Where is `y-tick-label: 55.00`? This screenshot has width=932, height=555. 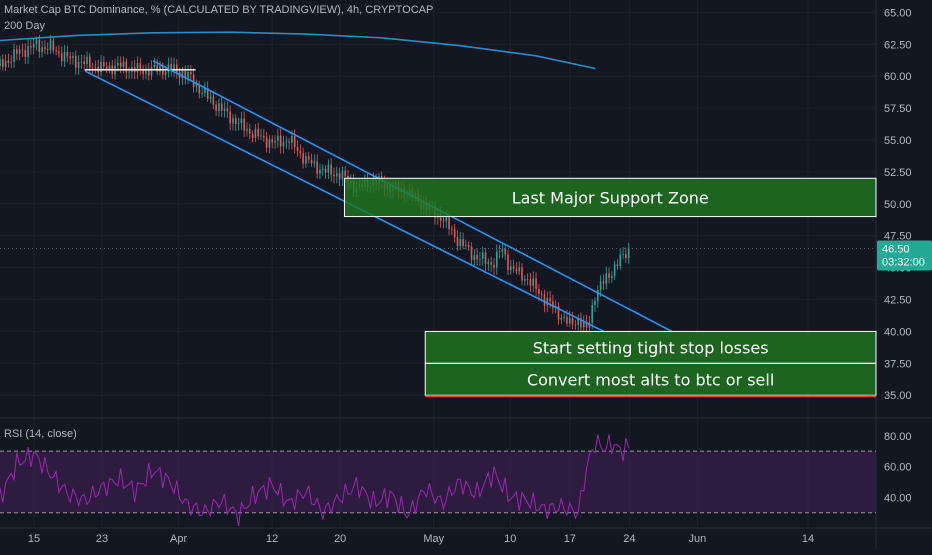 y-tick-label: 55.00 is located at coordinates (898, 141).